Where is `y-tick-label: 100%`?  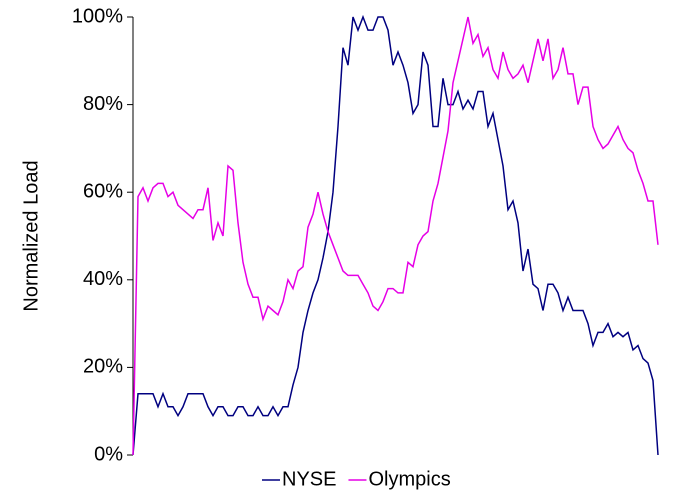
y-tick-label: 100% is located at coordinates (97, 16).